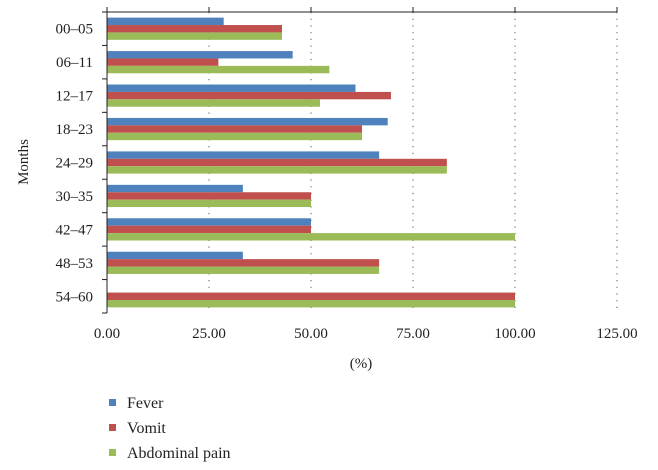 This screenshot has height=470, width=658. What do you see at coordinates (112, 452) in the screenshot?
I see `legend-swatch-abdominal-pain` at bounding box center [112, 452].